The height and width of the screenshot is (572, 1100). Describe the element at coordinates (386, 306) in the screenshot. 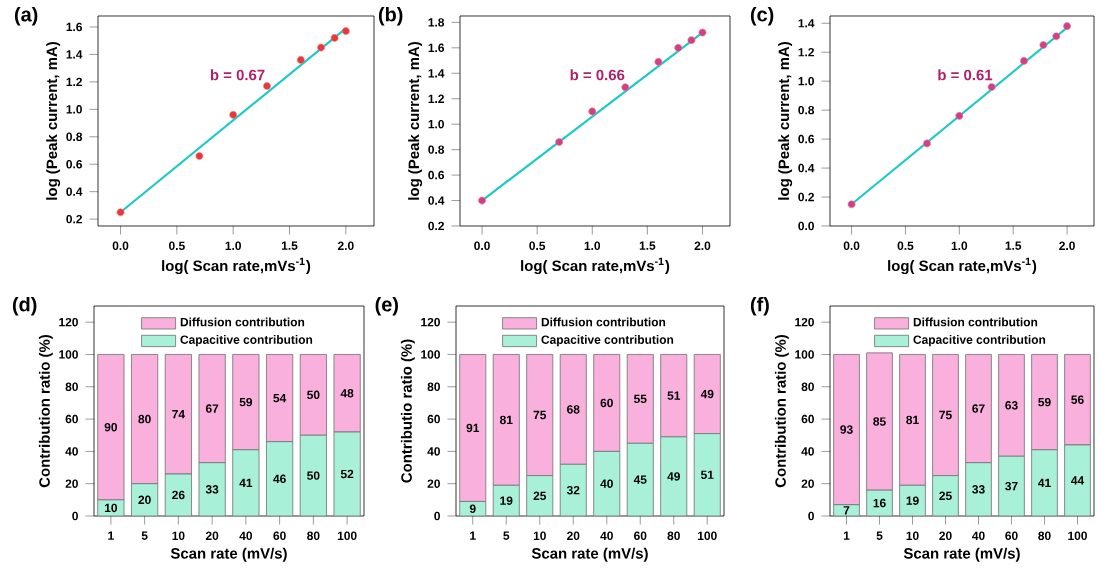

I see `chart-title: (e)` at that location.